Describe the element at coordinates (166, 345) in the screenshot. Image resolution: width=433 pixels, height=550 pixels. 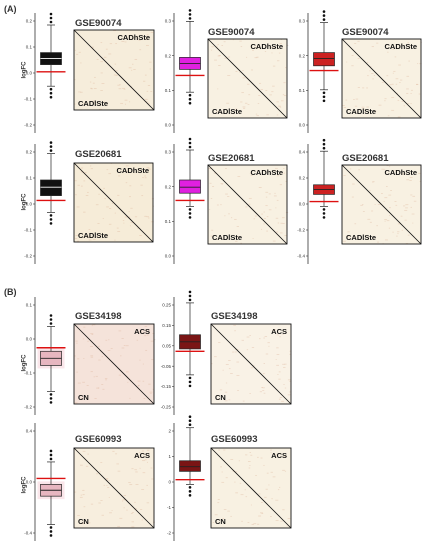
I see `y-tick-label: 0.05` at that location.